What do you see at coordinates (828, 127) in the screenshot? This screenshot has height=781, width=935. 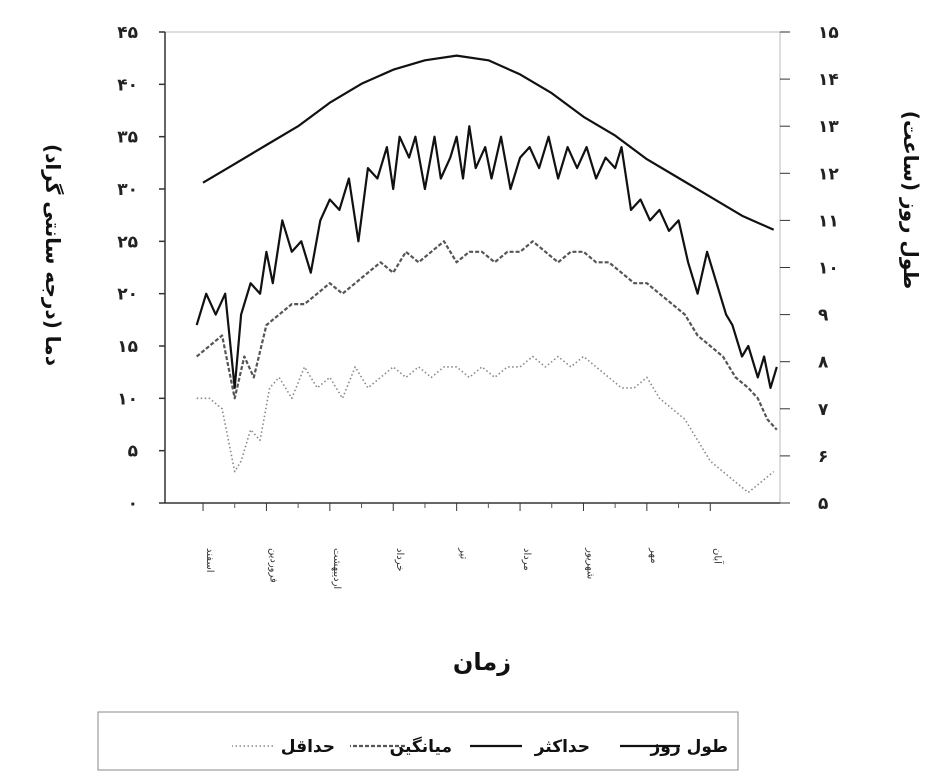 I see `right-tick-label: ۱۳` at bounding box center [828, 127].